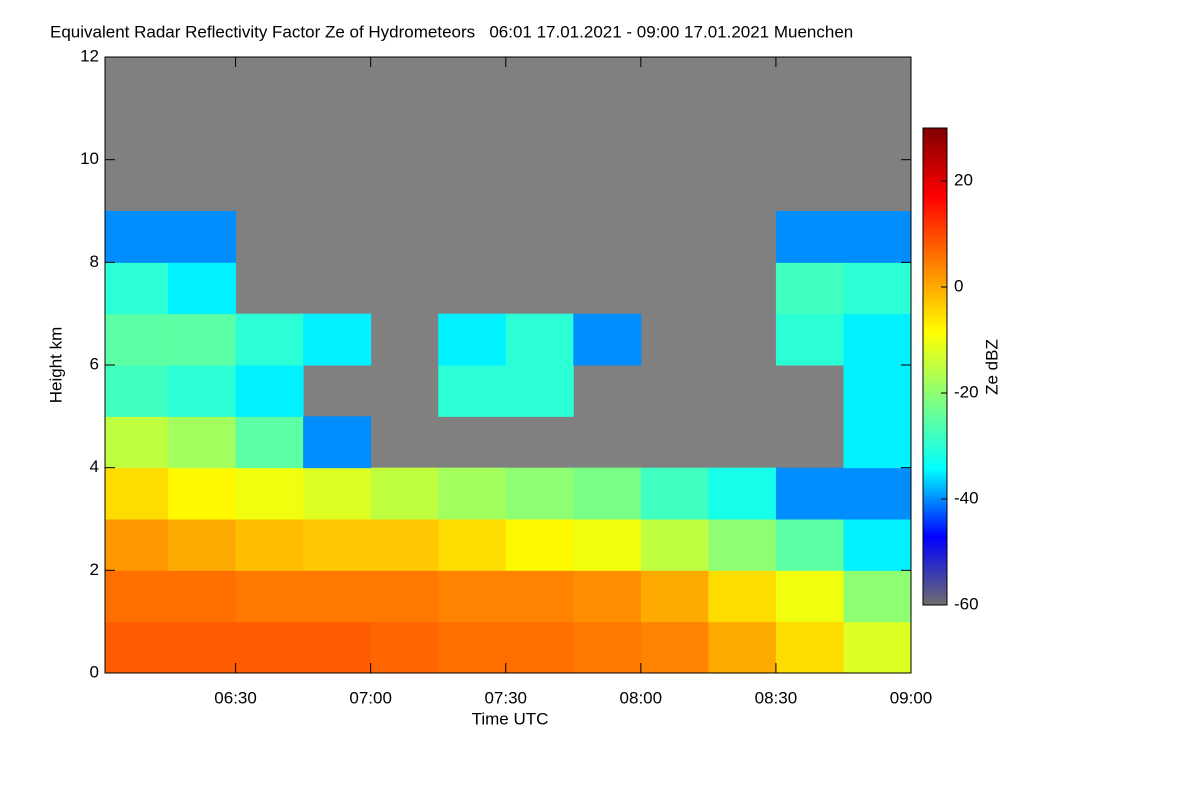 This screenshot has height=800, width=1200. I want to click on y-tick-label: 2, so click(94, 569).